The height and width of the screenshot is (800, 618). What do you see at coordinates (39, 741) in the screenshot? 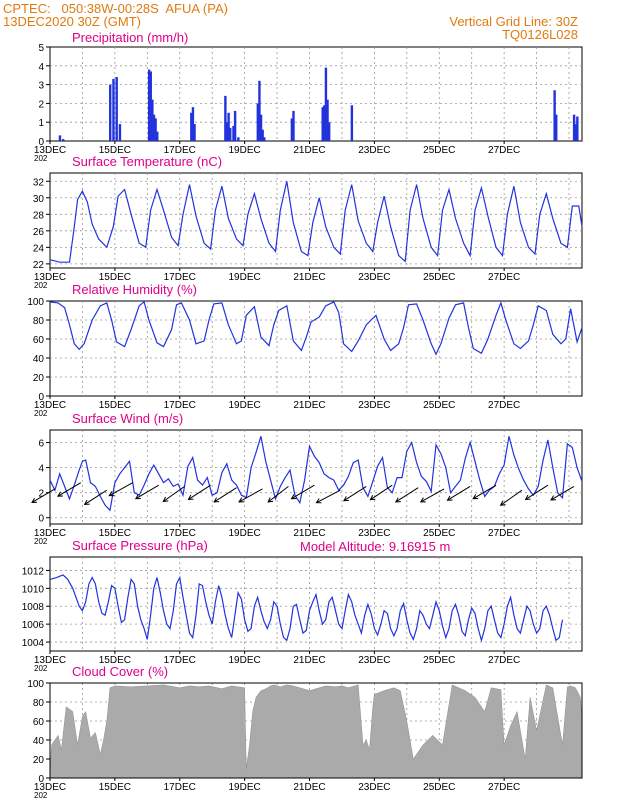
I see `cloud-ytick-label: 40` at bounding box center [39, 741].